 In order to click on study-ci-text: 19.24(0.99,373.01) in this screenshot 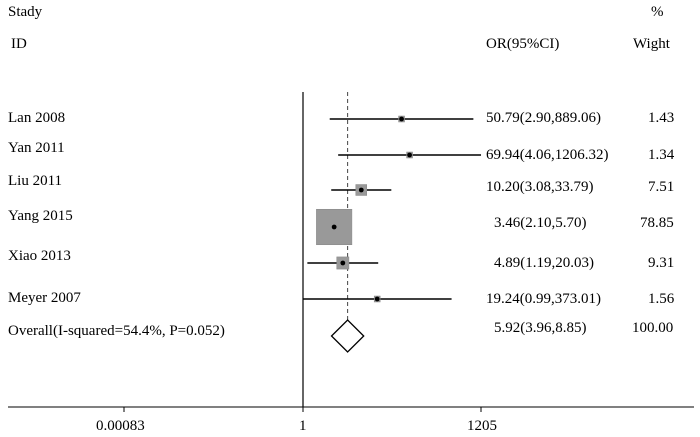, I will do `click(543, 299)`.